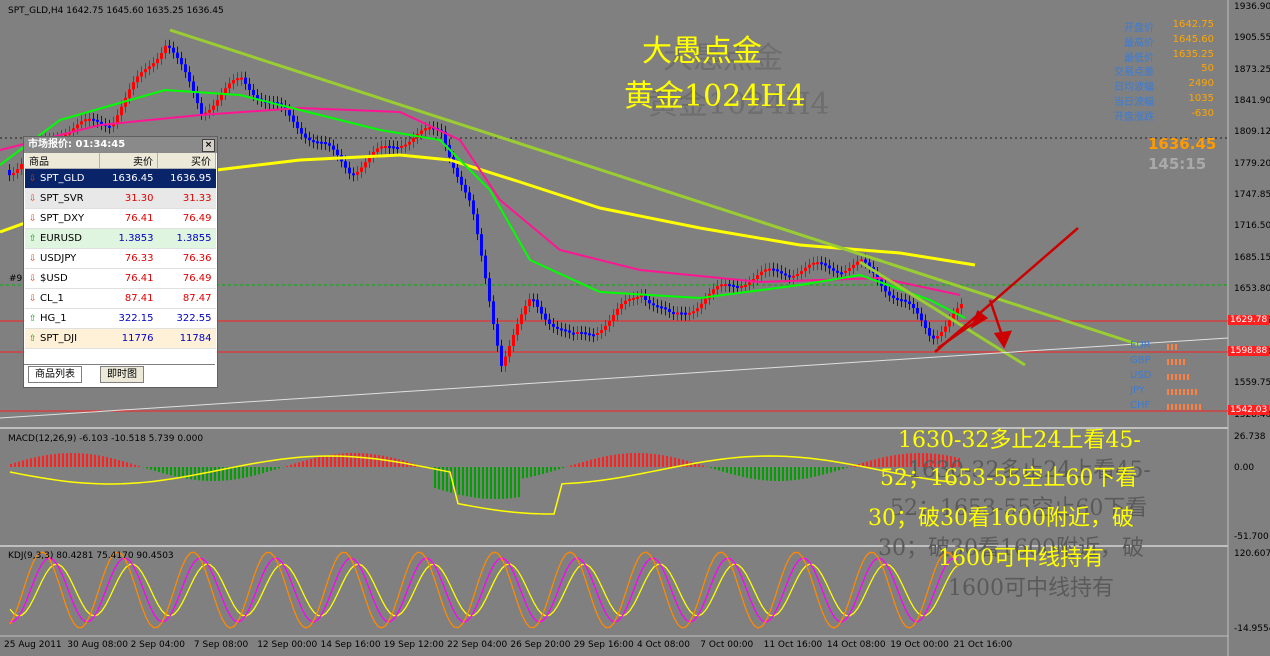 The height and width of the screenshot is (656, 1270). I want to click on row-ask: 76.49, so click(186, 218).